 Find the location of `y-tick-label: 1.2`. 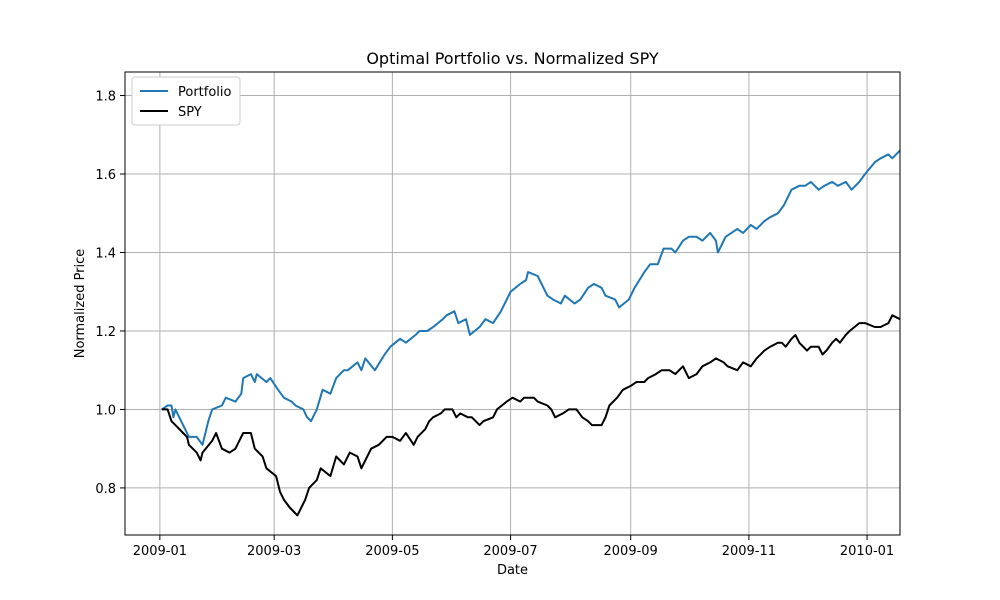

y-tick-label: 1.2 is located at coordinates (105, 332).